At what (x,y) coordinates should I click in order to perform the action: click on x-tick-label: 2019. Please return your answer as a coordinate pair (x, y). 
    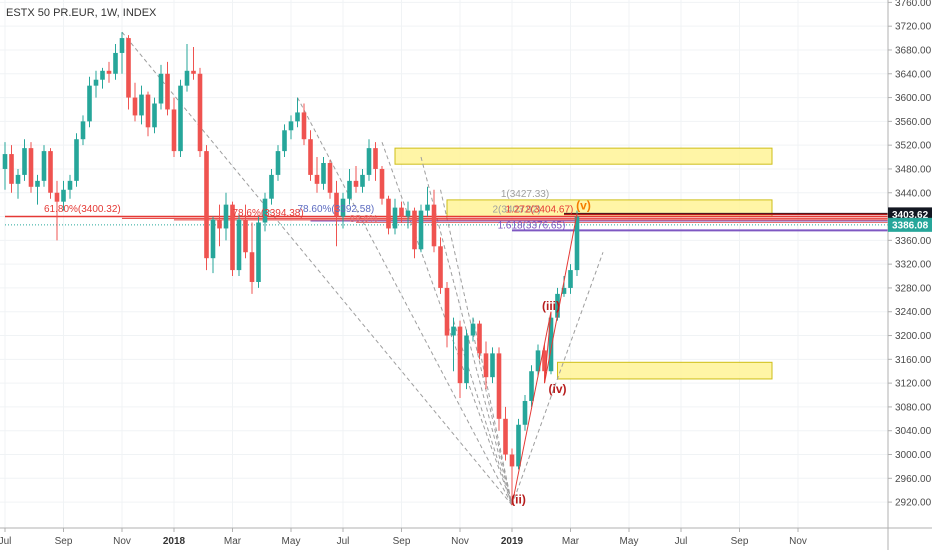
    Looking at the image, I should click on (512, 541).